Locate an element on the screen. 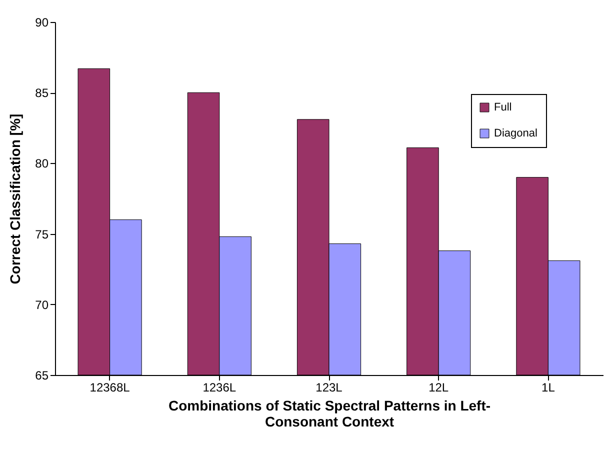  x-tick-label: 123L is located at coordinates (329, 387).